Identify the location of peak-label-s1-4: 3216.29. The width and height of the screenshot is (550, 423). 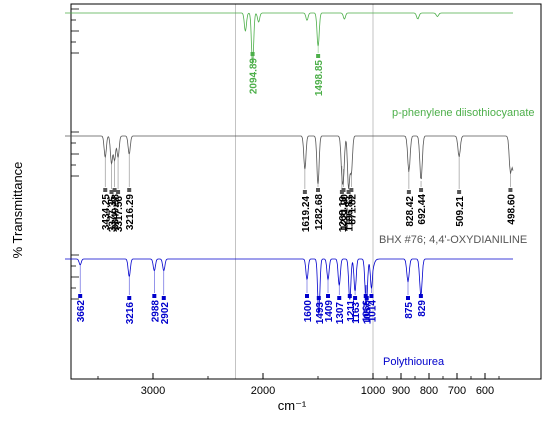
(130, 212).